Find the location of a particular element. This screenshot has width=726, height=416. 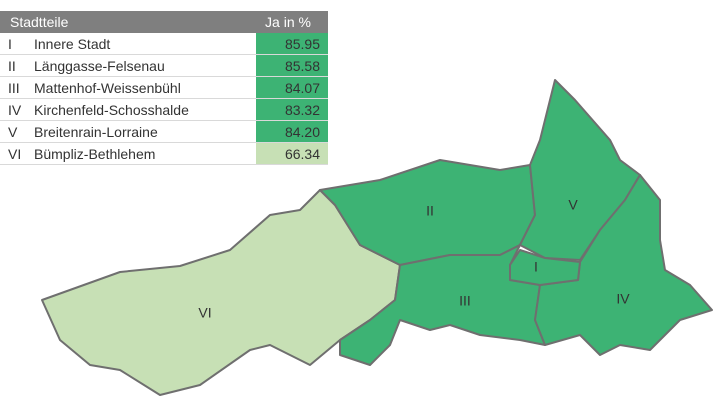

table-row: III Mattenhof-Weissenbühl 84.07 is located at coordinates (164, 88).